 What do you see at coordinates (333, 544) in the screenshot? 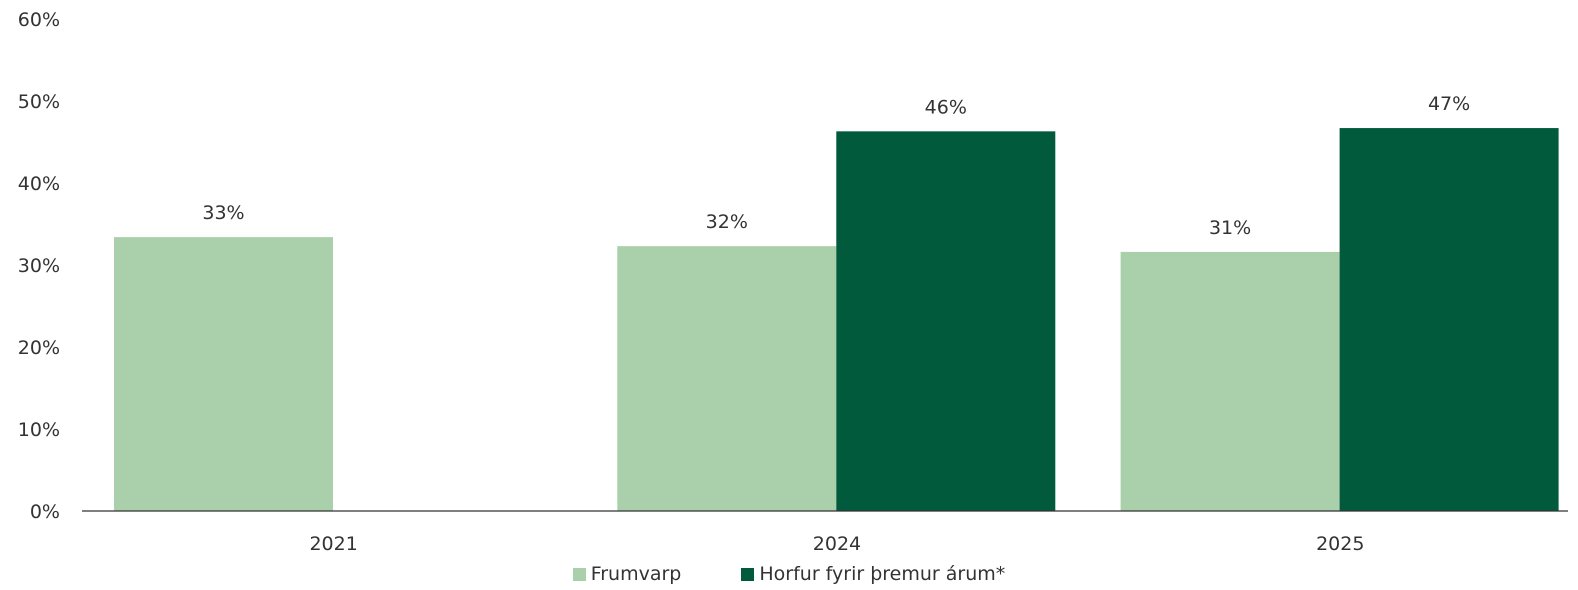
I see `x-tick-label: 2021` at bounding box center [333, 544].